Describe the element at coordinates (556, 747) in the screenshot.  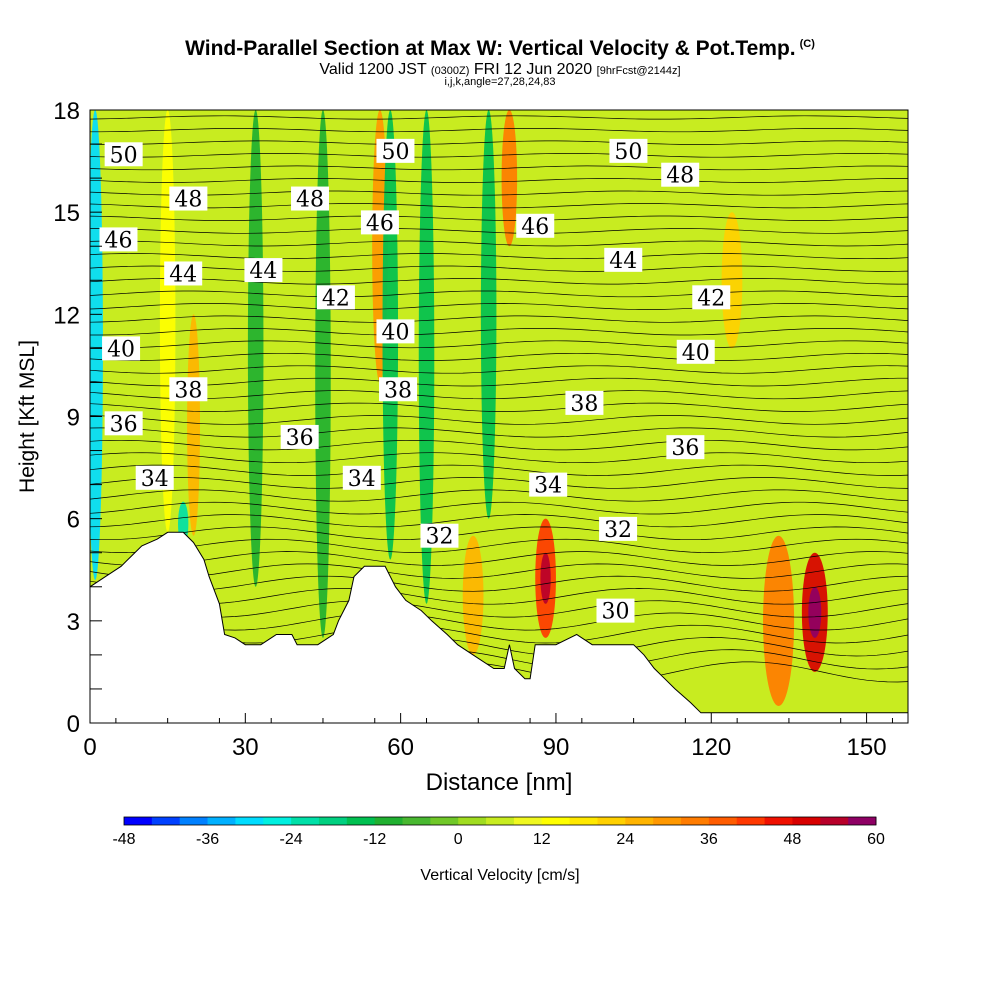
I see `x-tick-label-3: 90` at that location.